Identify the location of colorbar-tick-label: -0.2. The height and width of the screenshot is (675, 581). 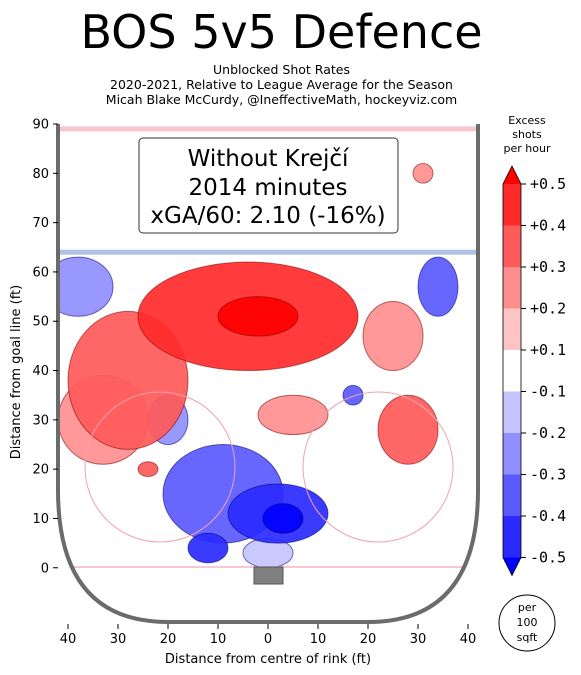
(548, 433).